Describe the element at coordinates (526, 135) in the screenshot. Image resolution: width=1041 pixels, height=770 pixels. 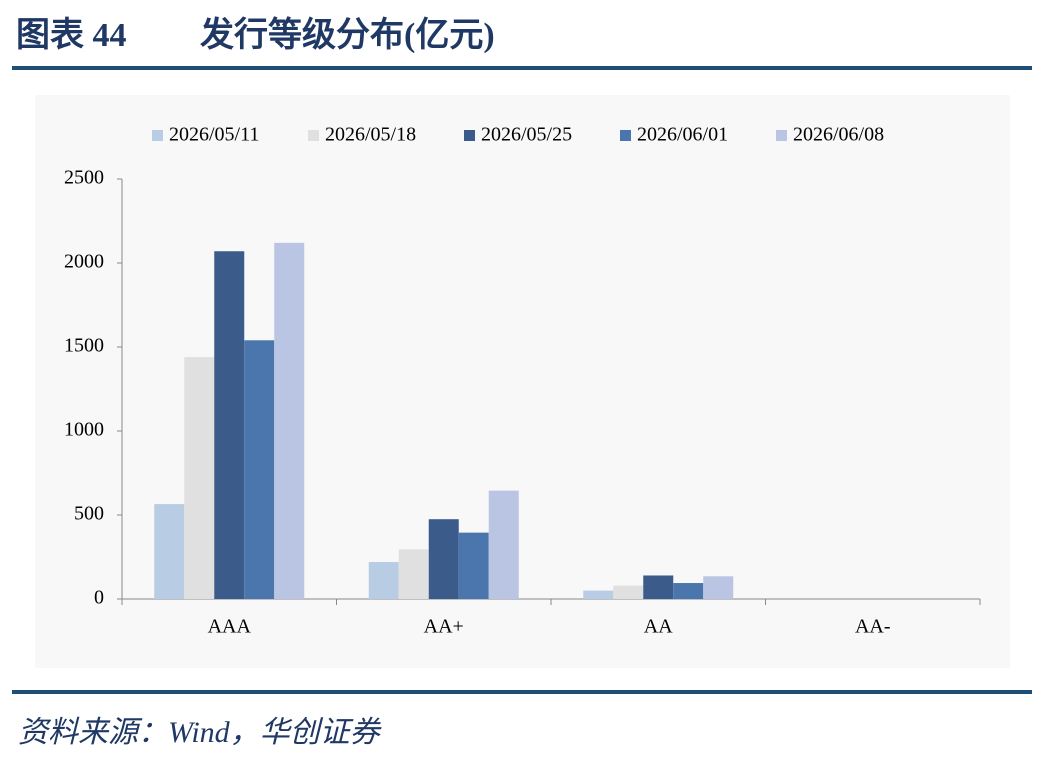
I see `legend-label: 2026/05/25` at that location.